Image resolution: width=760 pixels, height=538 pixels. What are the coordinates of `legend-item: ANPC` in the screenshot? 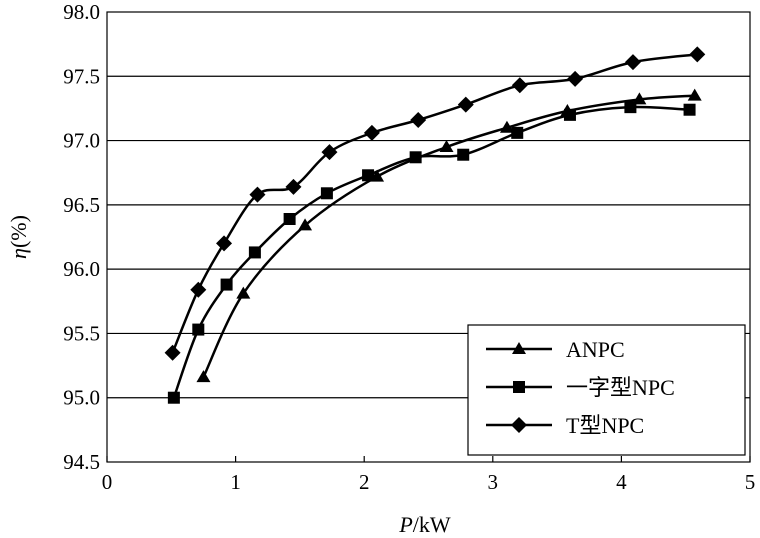 It's located at (555, 349).